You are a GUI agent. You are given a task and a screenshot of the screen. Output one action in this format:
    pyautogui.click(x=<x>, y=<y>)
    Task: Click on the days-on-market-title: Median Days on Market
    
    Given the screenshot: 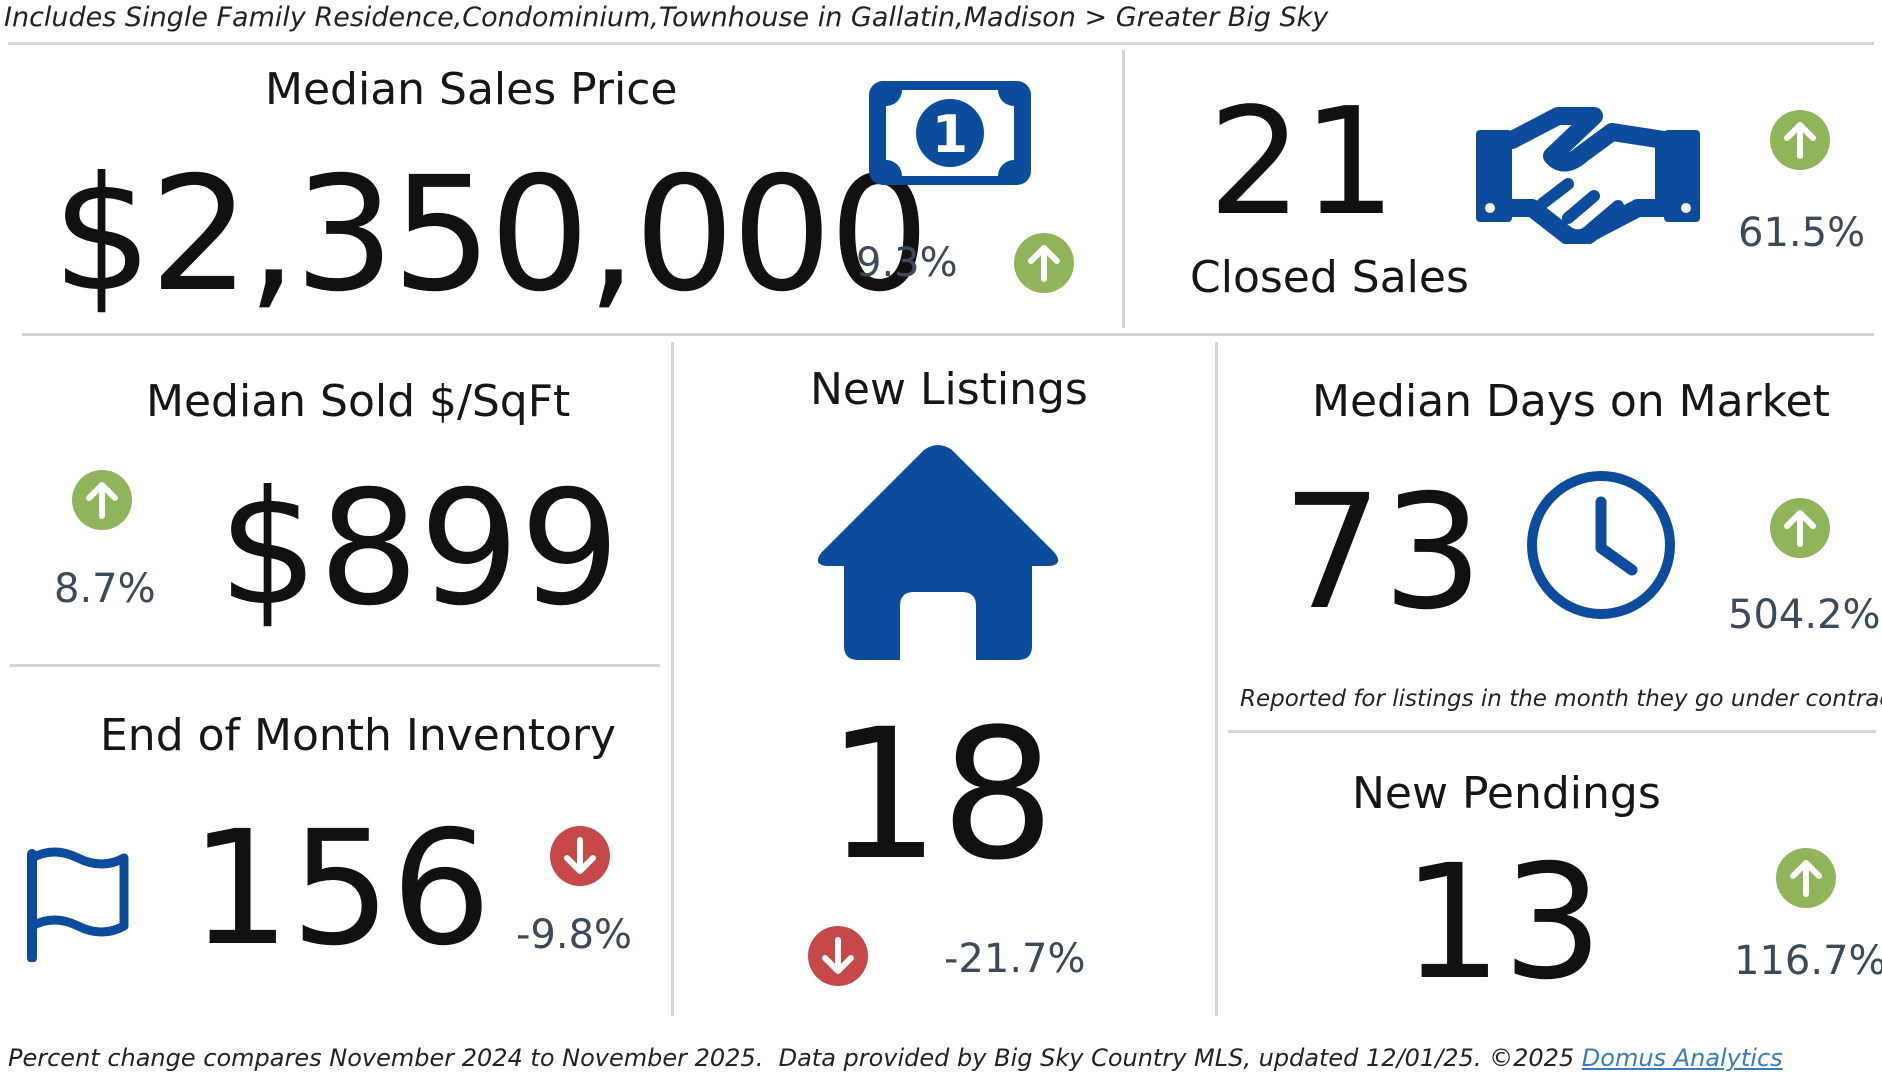 What is the action you would take?
    pyautogui.click(x=1571, y=401)
    